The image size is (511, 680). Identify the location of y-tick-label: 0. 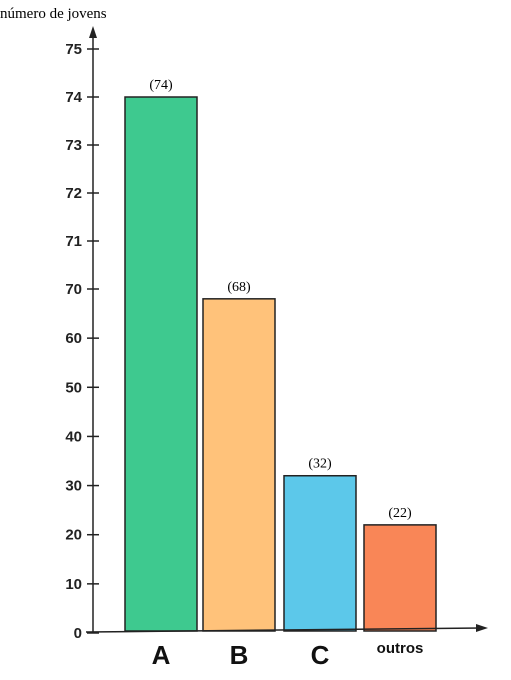
(78, 633).